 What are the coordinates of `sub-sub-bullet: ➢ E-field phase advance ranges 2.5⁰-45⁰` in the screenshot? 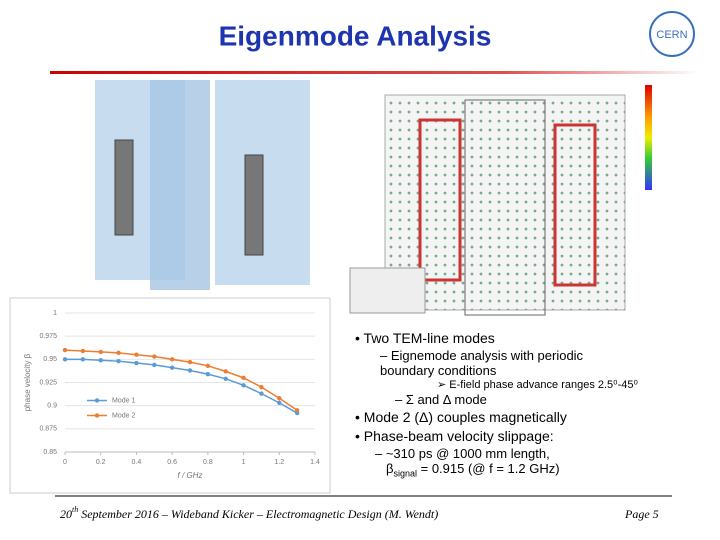 It's located at (537, 385).